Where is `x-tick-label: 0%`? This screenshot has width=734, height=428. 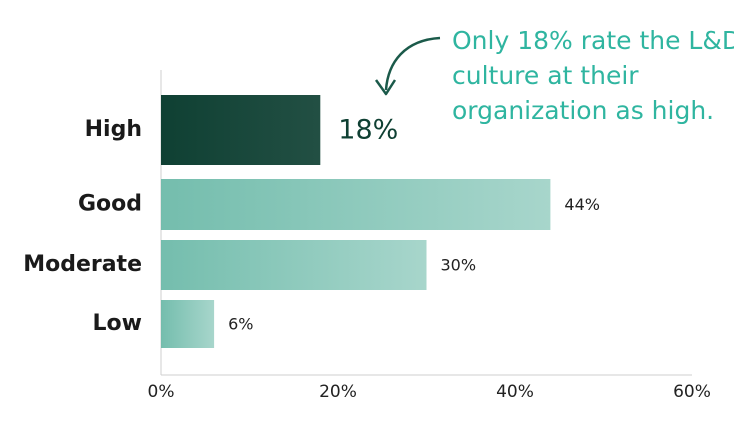 x-tick-label: 0% is located at coordinates (161, 392).